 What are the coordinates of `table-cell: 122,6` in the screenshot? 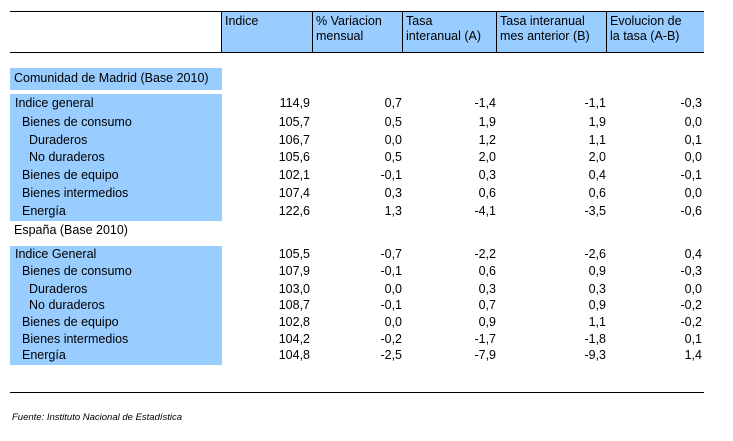 It's located at (294, 211).